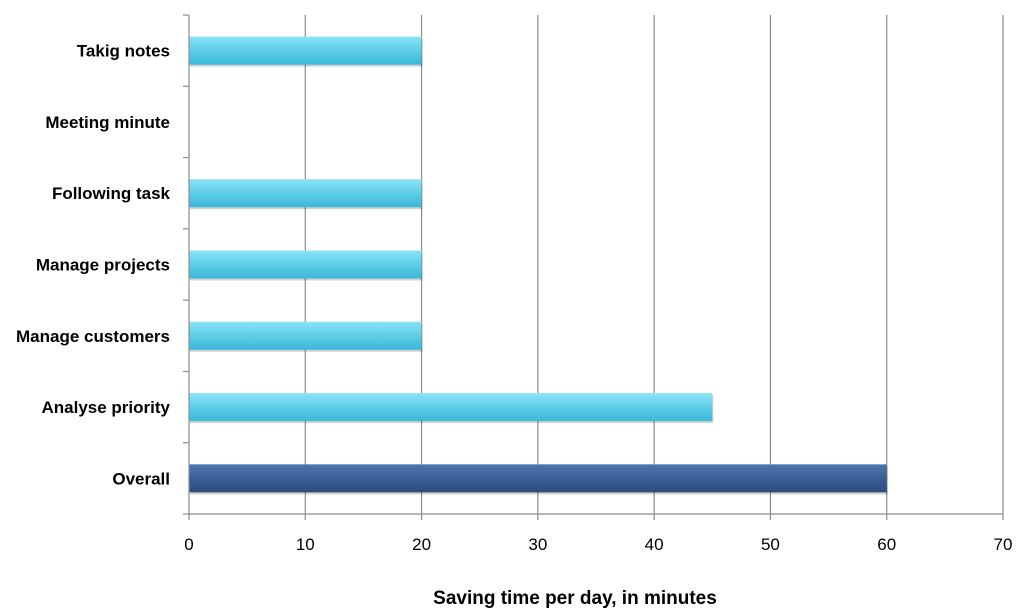 Image resolution: width=1019 pixels, height=613 pixels. What do you see at coordinates (107, 122) in the screenshot?
I see `category-label: Meeting minute` at bounding box center [107, 122].